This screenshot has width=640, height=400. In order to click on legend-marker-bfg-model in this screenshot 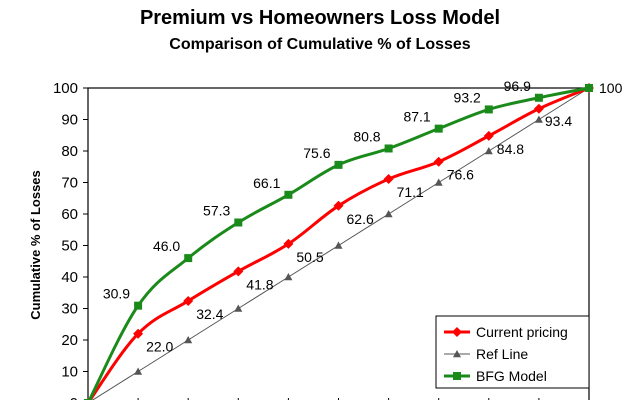, I will do `click(457, 376)`.